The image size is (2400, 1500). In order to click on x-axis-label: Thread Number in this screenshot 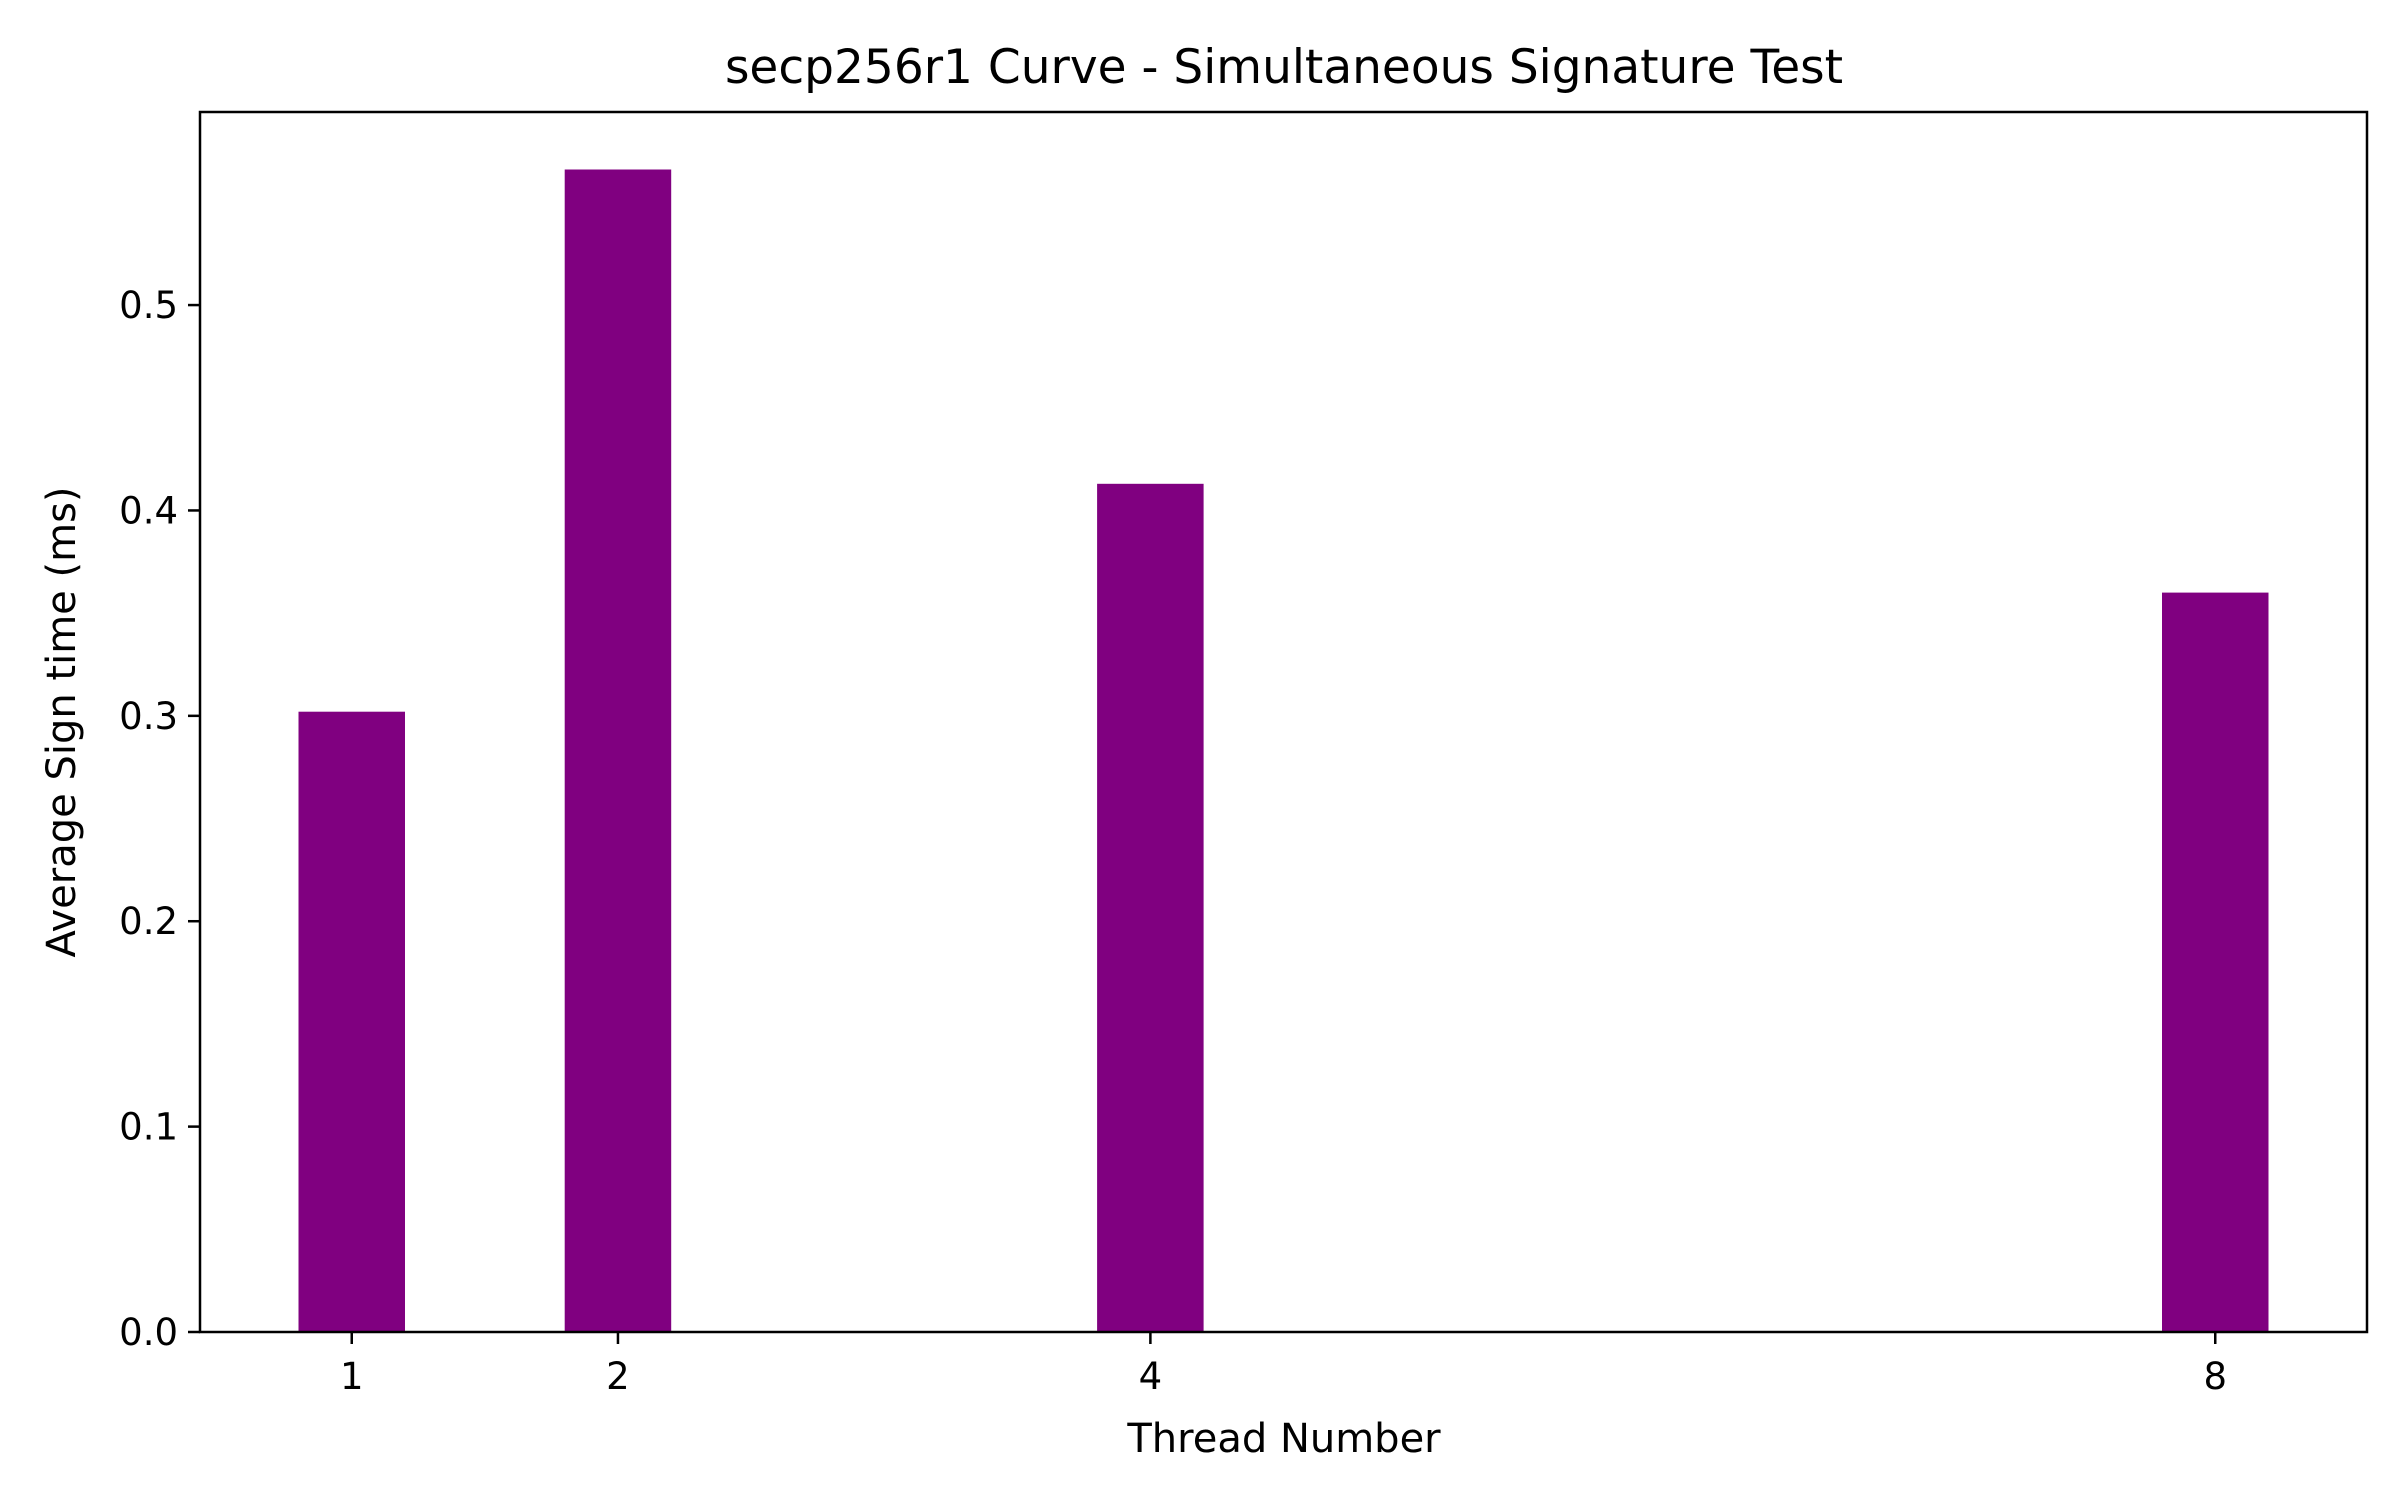, I will do `click(1283, 1439)`.